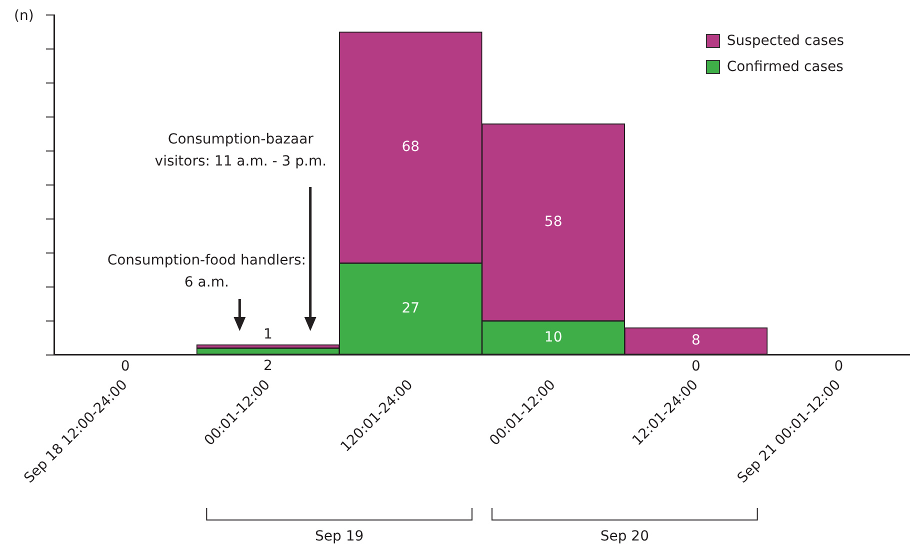 The image size is (910, 549). I want to click on text: Sep 20, so click(624, 536).